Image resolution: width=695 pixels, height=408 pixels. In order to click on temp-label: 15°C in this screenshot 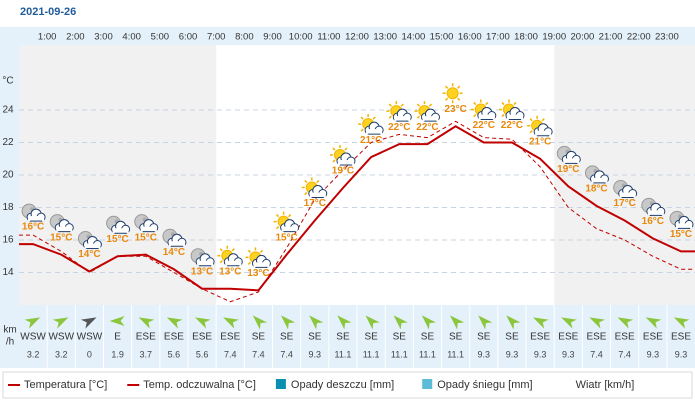, I will do `click(146, 237)`.